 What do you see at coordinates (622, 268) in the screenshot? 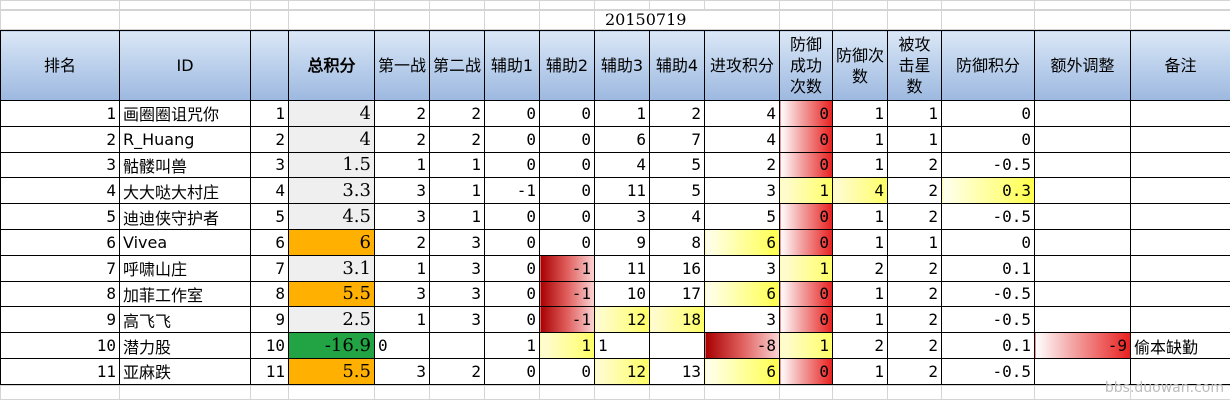
I see `assist-3-cell: 11` at bounding box center [622, 268].